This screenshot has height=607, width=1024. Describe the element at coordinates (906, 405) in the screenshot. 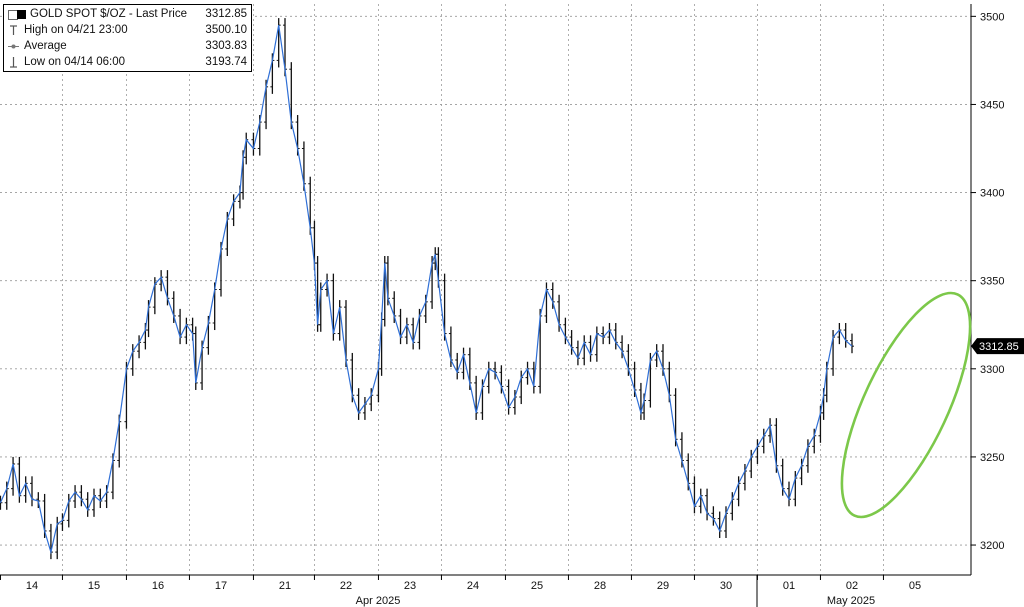

I see `highlight-ellipse` at that location.